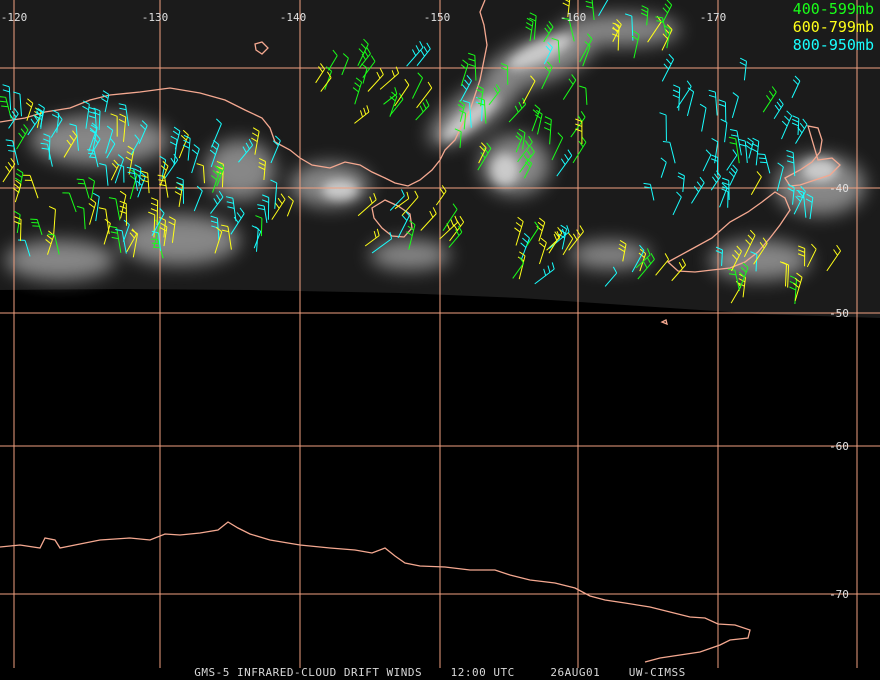 The height and width of the screenshot is (680, 880). I want to click on coastline, so click(812, 156).